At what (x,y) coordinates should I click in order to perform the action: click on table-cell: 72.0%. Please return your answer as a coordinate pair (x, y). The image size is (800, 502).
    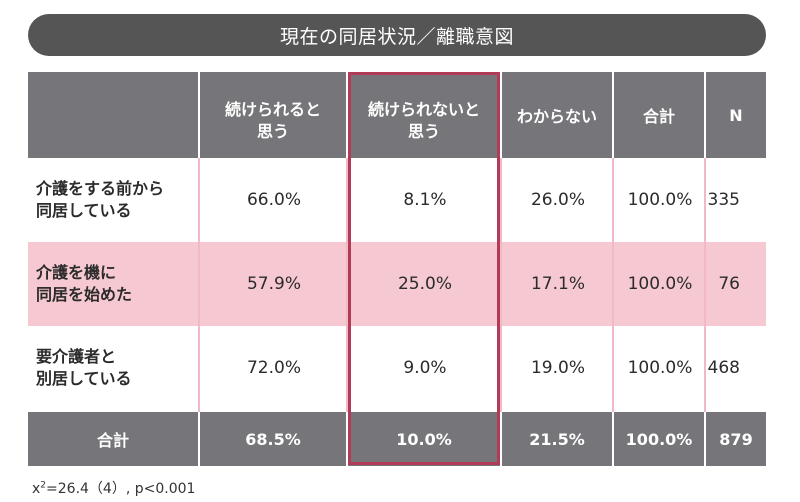
    Looking at the image, I should click on (274, 368).